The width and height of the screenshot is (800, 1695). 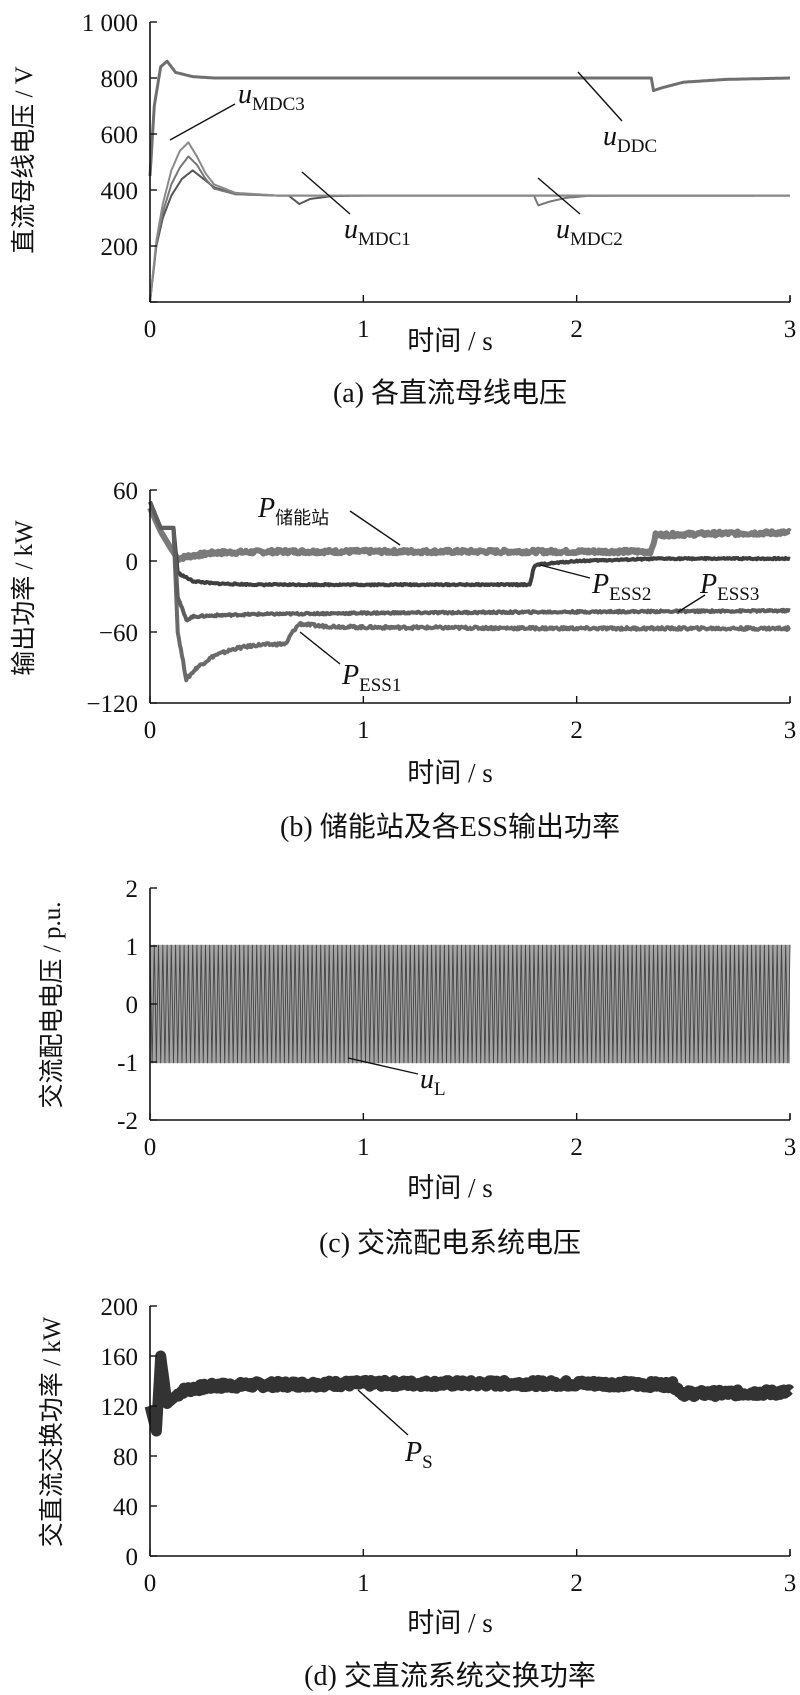 What do you see at coordinates (729, 587) in the screenshot?
I see `series-label-PESS3: PESS3` at bounding box center [729, 587].